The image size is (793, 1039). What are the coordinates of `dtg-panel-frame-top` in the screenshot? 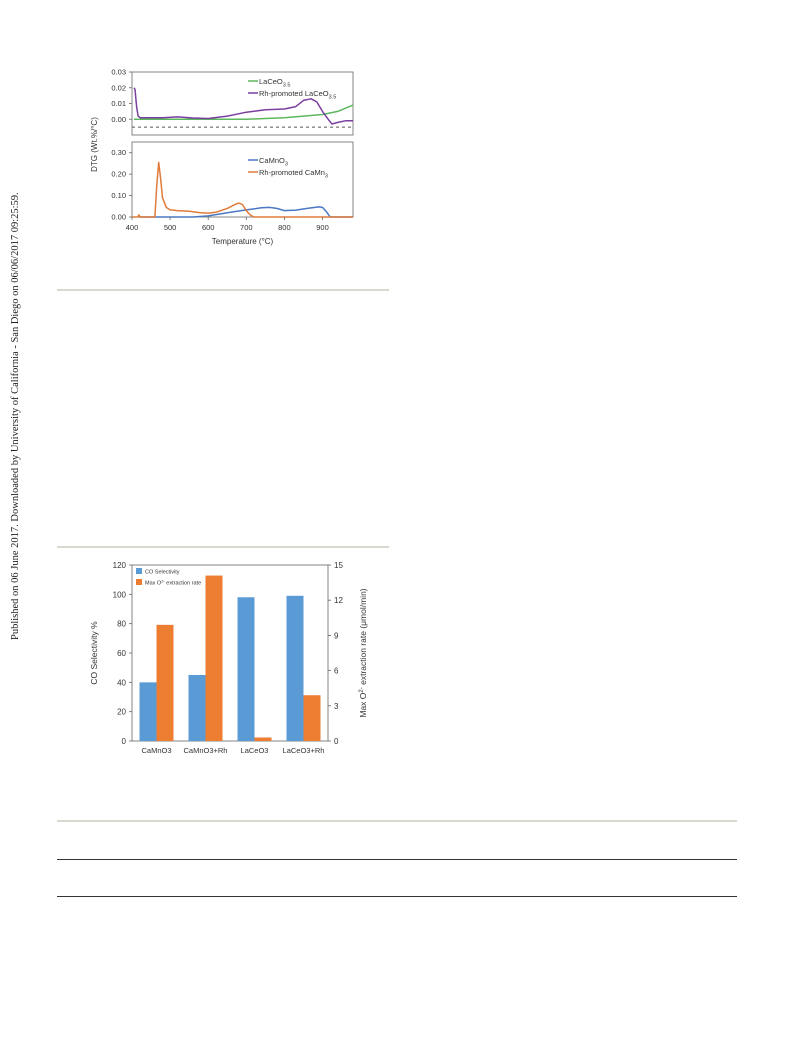 It's located at (242, 103).